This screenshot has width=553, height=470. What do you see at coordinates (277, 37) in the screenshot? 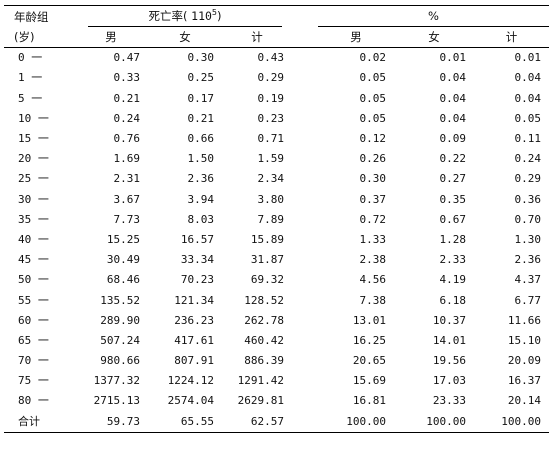
I see `header-row-sub: (岁) 男 女 计 男 女 计` at bounding box center [277, 37].